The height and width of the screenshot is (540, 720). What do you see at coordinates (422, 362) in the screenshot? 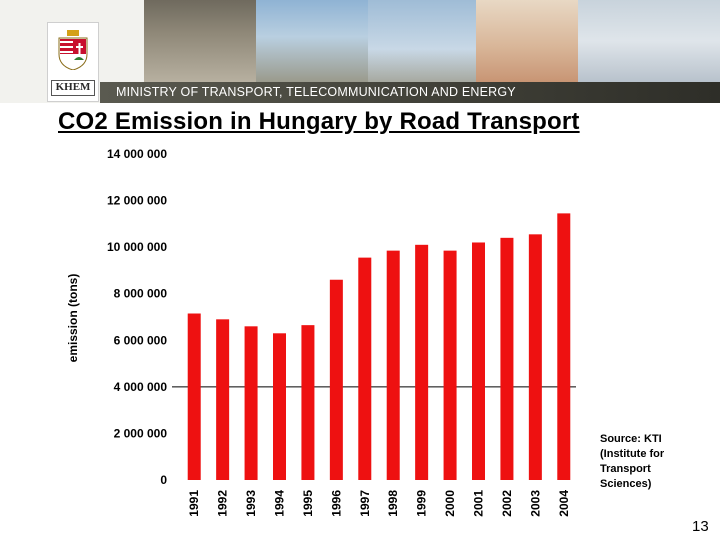
I see `bar-1999` at bounding box center [422, 362].